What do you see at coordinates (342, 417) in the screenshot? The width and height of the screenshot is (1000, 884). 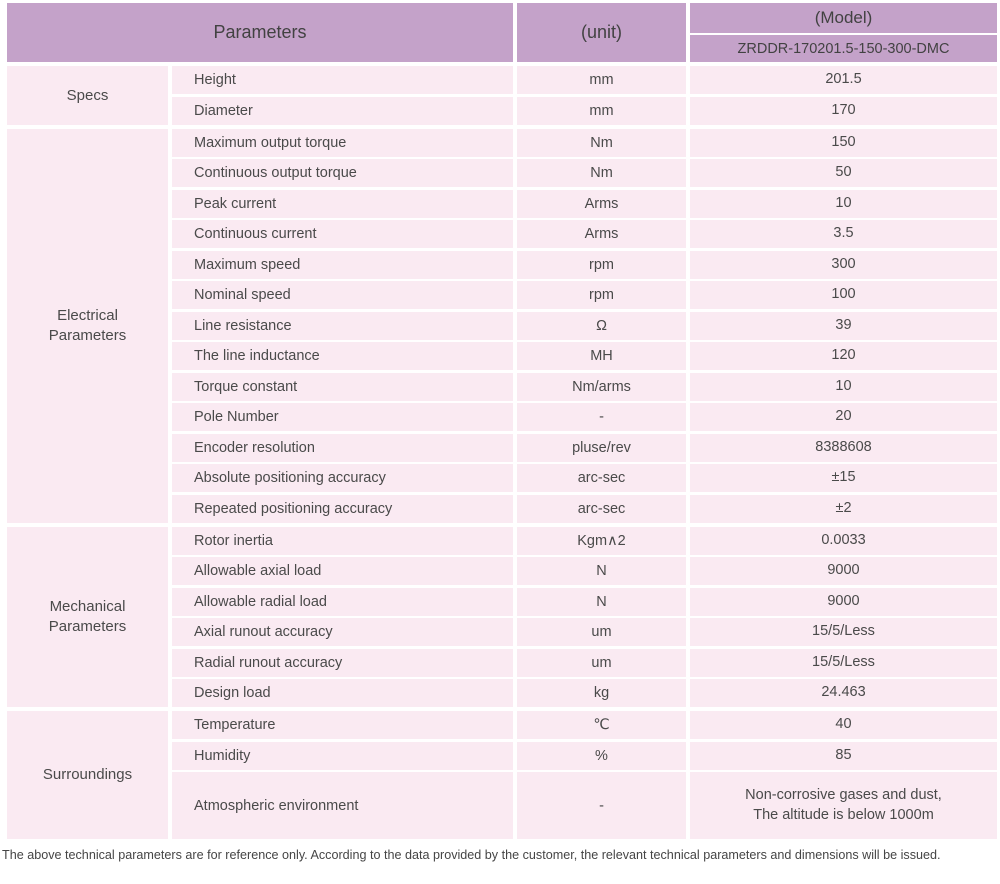 I see `param-cell: Pole Number` at bounding box center [342, 417].